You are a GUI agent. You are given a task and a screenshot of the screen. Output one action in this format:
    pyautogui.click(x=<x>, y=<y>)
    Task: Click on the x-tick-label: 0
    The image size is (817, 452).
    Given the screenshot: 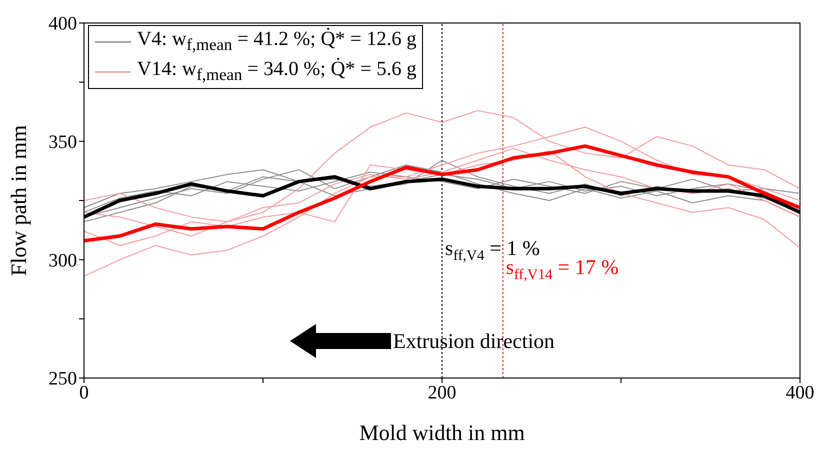 What is the action you would take?
    pyautogui.click(x=84, y=393)
    